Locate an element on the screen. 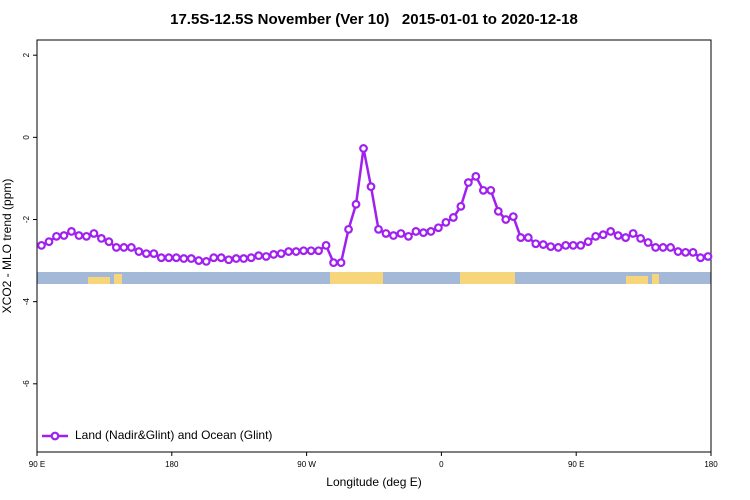 The width and height of the screenshot is (750, 500). legend-label: Land (Nadir&Glint) and Ocean (Glint) is located at coordinates (173, 435).